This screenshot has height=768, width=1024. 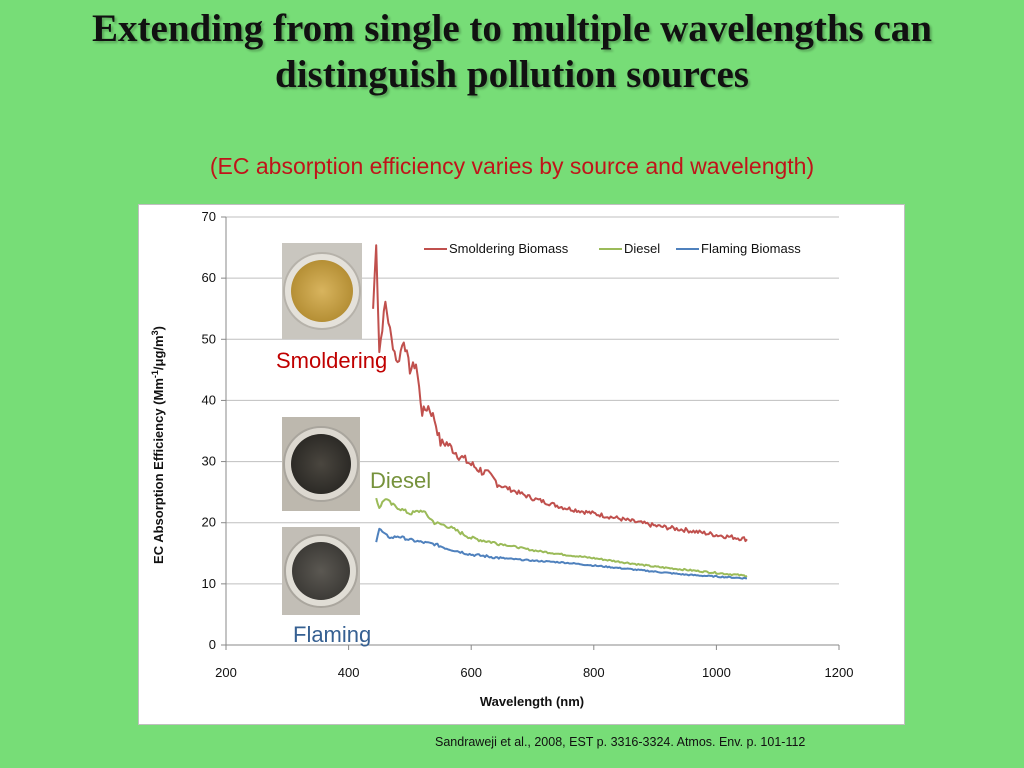 What do you see at coordinates (209, 522) in the screenshot?
I see `y-tick-label: 20` at bounding box center [209, 522].